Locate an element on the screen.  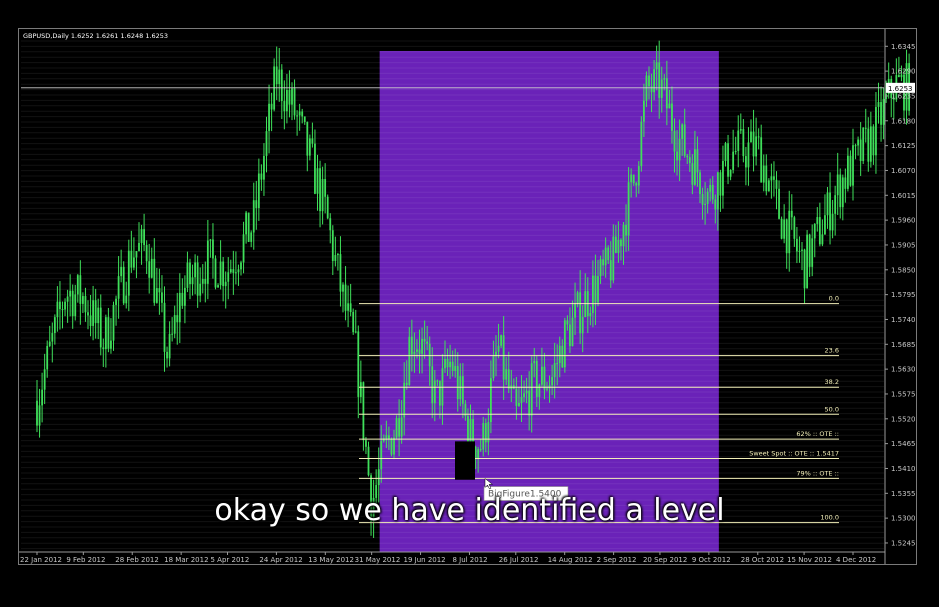
x-tick-label: 8 Jul 2012 is located at coordinates (469, 560).